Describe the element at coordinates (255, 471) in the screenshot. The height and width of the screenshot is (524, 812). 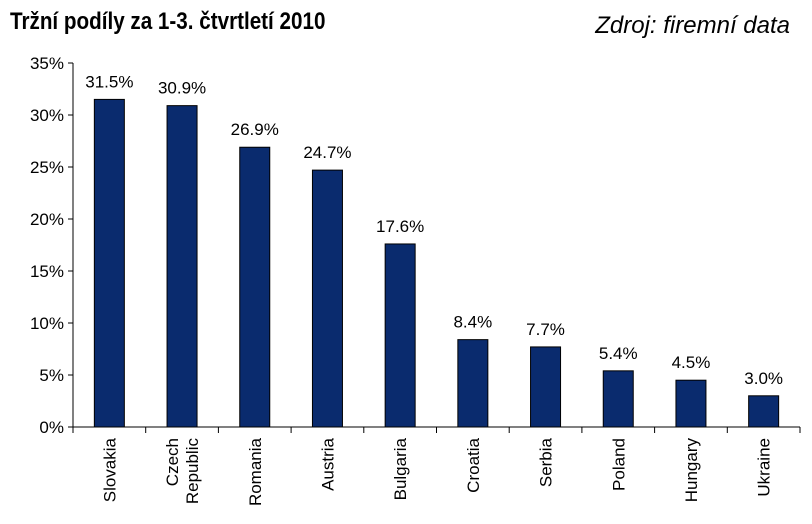
I see `category-label: Romania` at that location.